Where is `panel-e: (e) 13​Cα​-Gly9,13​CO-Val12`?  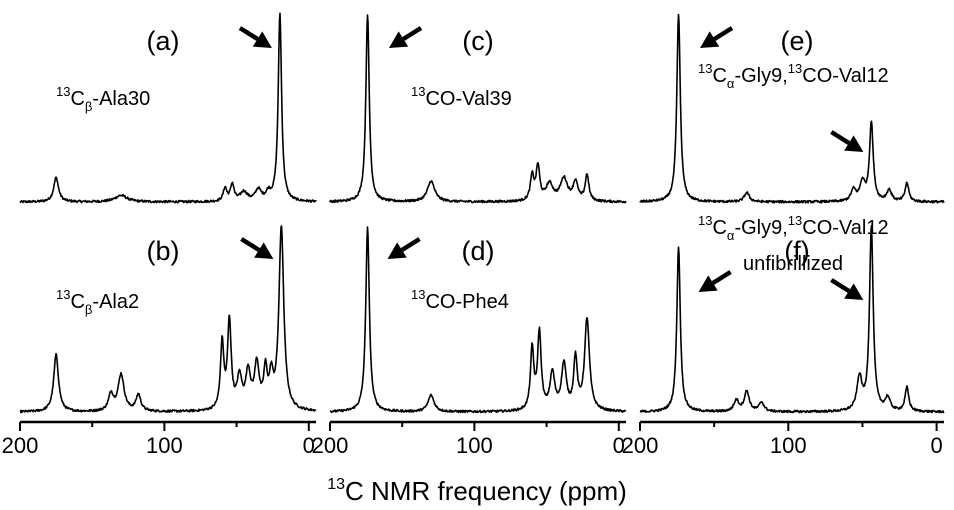 panel-e: (e) 13​Cα​-Gly9,13​CO-Val12 is located at coordinates (792, 108).